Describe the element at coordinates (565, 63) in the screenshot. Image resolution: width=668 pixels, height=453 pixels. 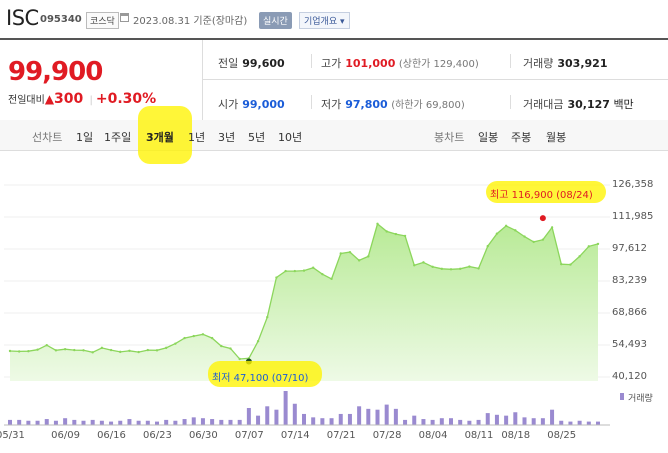
I see `volume: 거래량 303,921` at that location.